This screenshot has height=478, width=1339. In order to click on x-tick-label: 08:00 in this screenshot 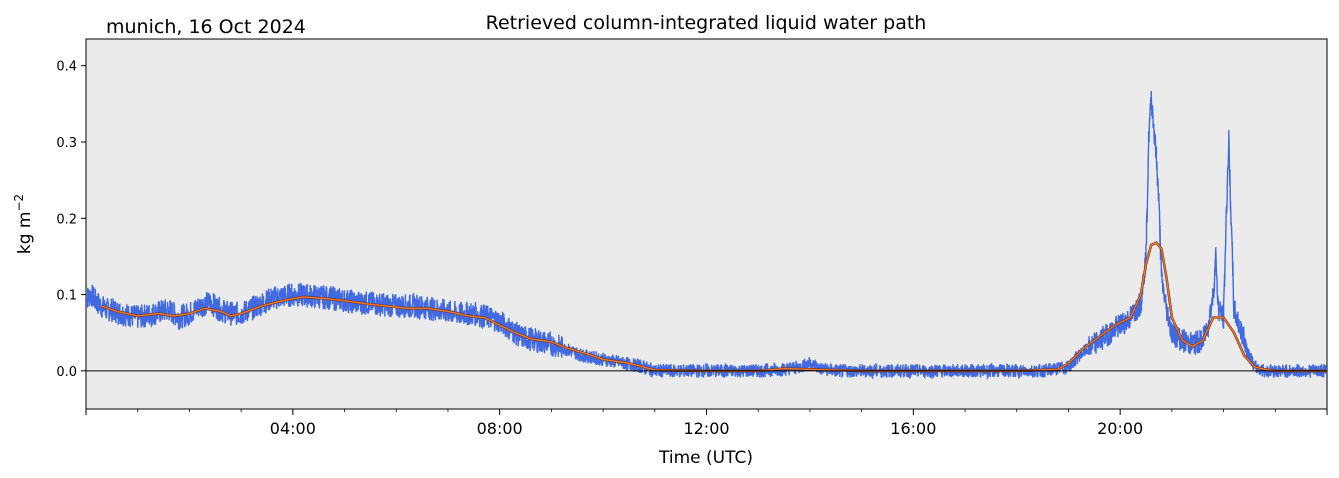, I will do `click(500, 428)`.